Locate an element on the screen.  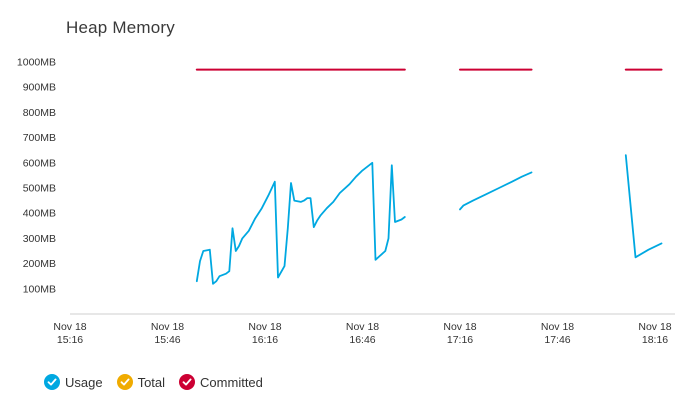
legend-item-total: Total is located at coordinates (141, 382).